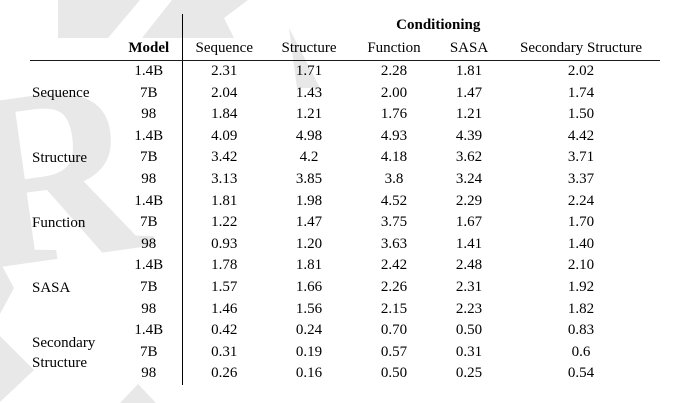 The width and height of the screenshot is (688, 403). Describe the element at coordinates (394, 48) in the screenshot. I see `col-header-function: Function` at that location.